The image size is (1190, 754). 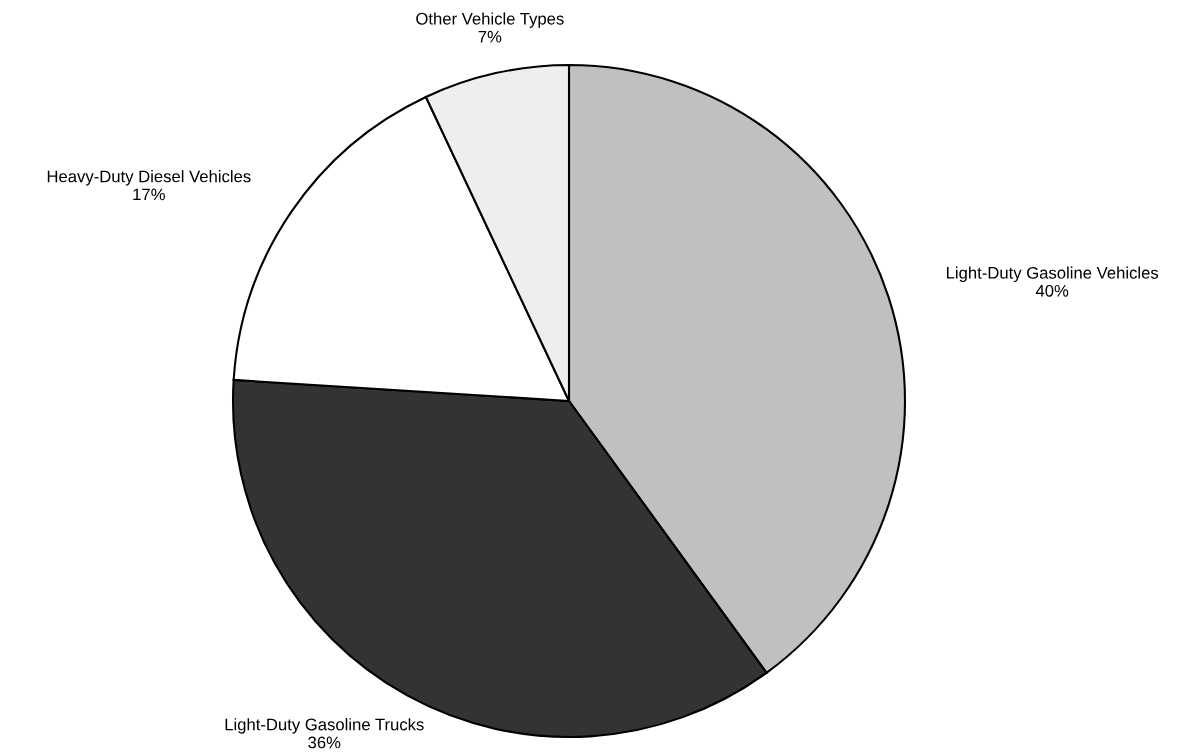 What do you see at coordinates (149, 178) in the screenshot?
I see `slice-label: Heavy-Duty Diesel Vehicles` at bounding box center [149, 178].